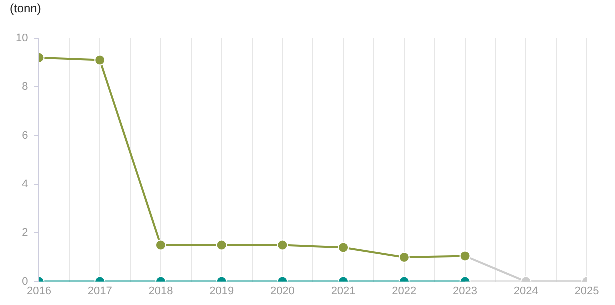 The image size is (615, 305). Describe the element at coordinates (25, 184) in the screenshot. I see `y-tick-label: 4` at that location.